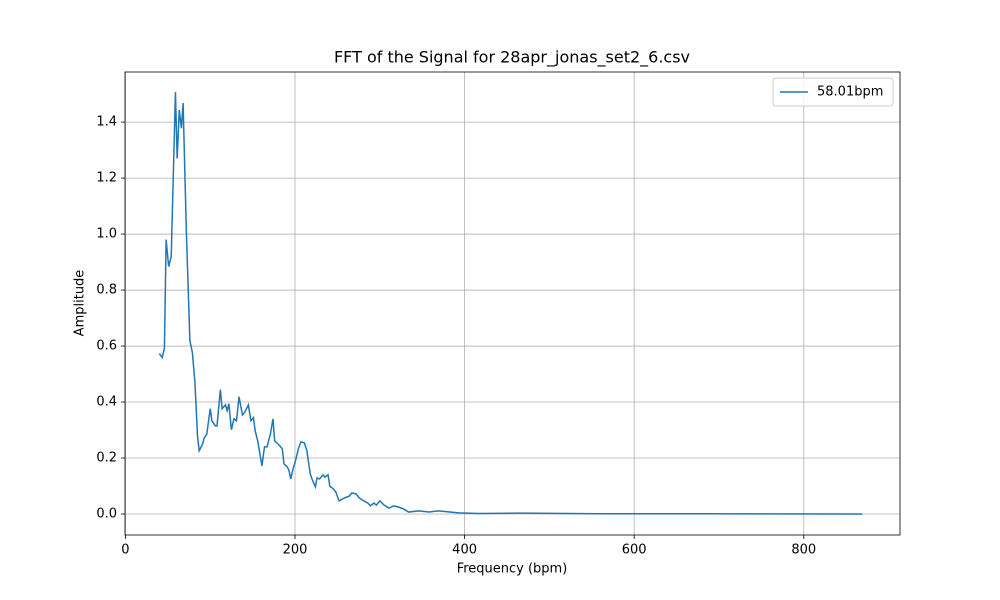 This screenshot has height=600, width=1000. Describe the element at coordinates (464, 550) in the screenshot. I see `x-tick-label: 400` at that location.